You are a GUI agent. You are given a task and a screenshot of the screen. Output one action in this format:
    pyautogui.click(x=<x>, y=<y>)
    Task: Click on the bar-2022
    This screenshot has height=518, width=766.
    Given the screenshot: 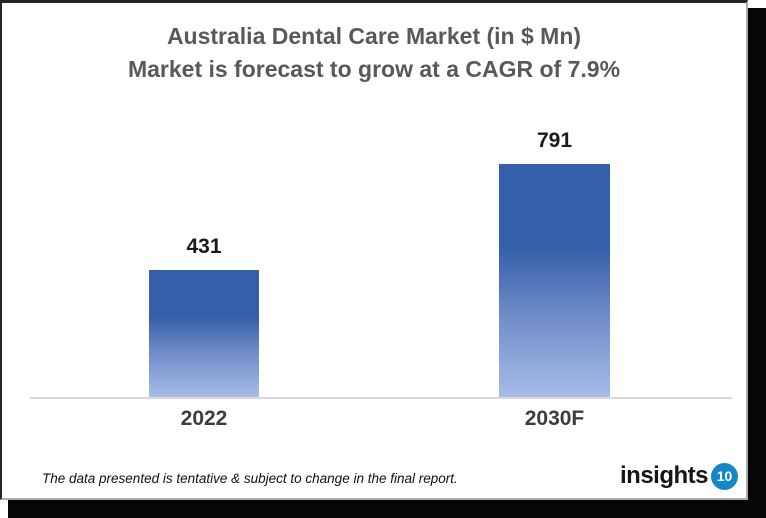 What is the action you would take?
    pyautogui.click(x=204, y=333)
    